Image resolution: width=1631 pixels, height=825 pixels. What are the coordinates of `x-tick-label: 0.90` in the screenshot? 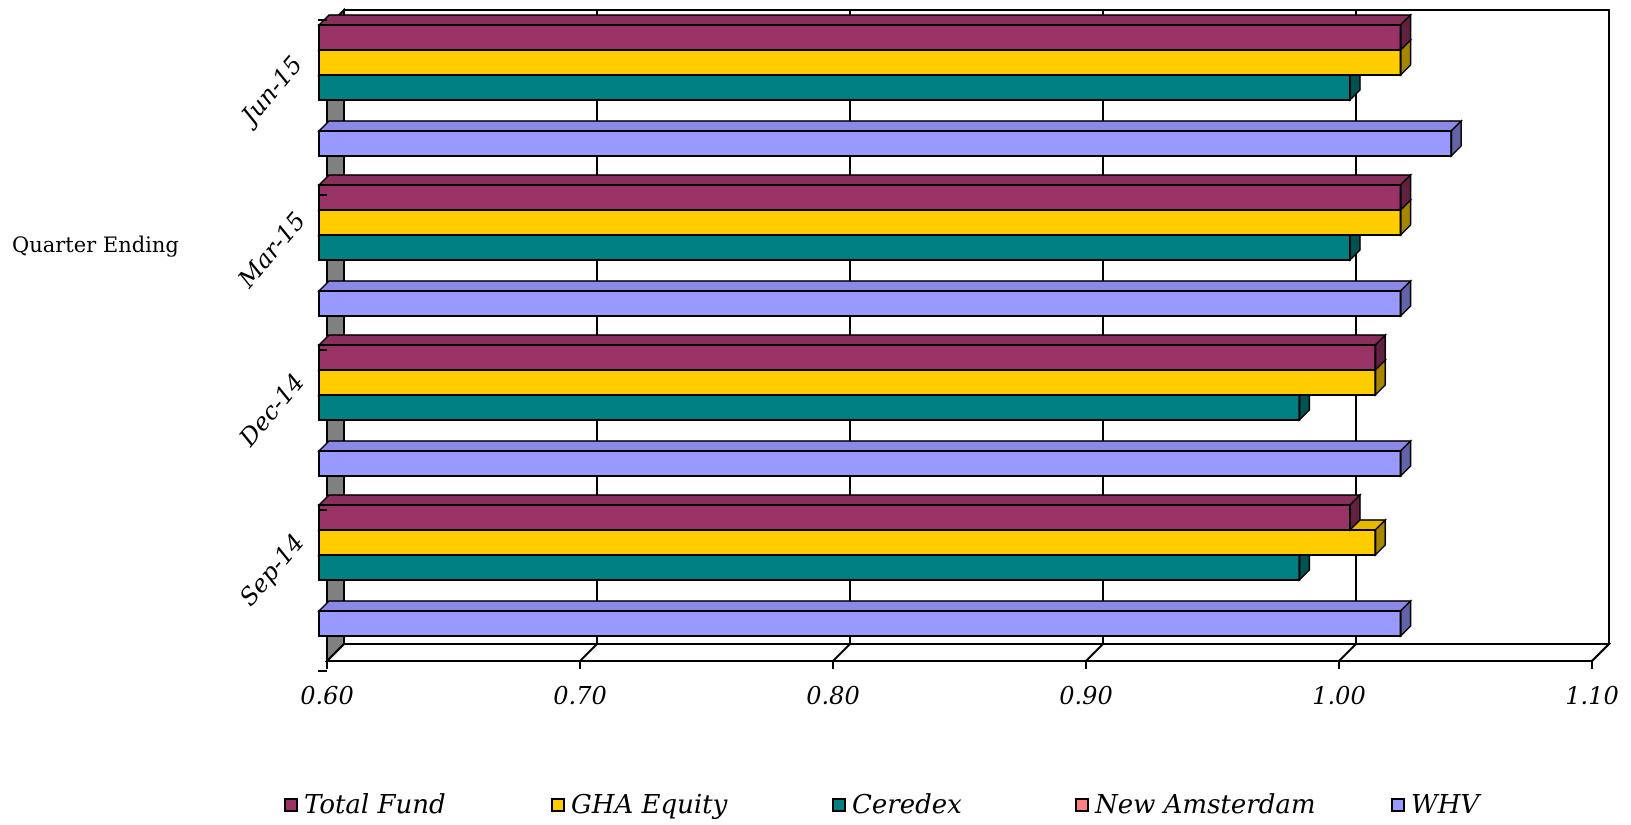 It's located at (1085, 696).